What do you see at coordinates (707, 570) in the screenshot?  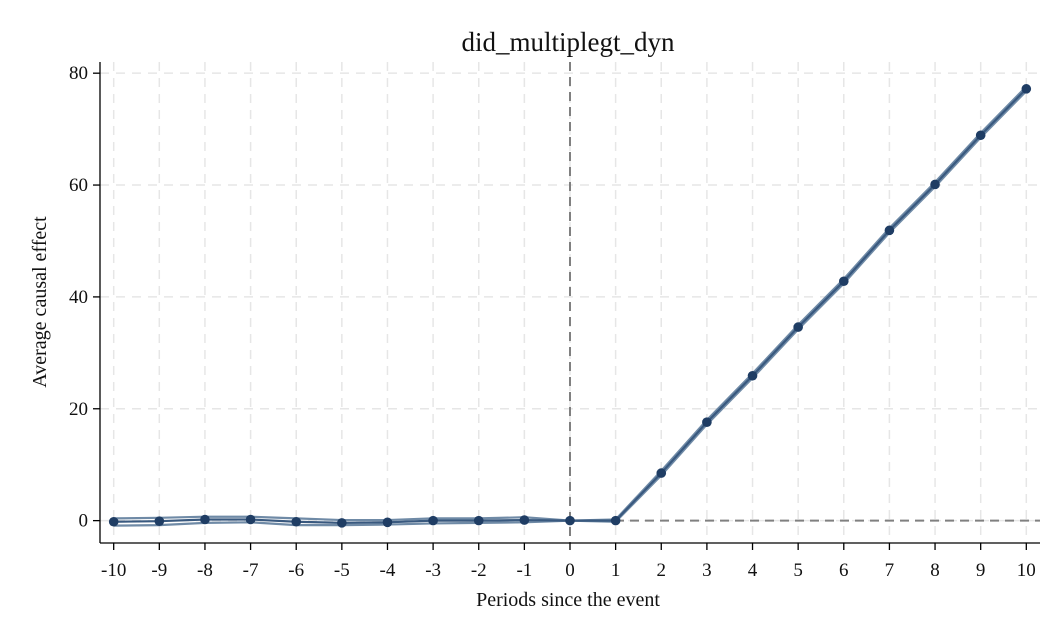 I see `x-tick-label: 3` at bounding box center [707, 570].